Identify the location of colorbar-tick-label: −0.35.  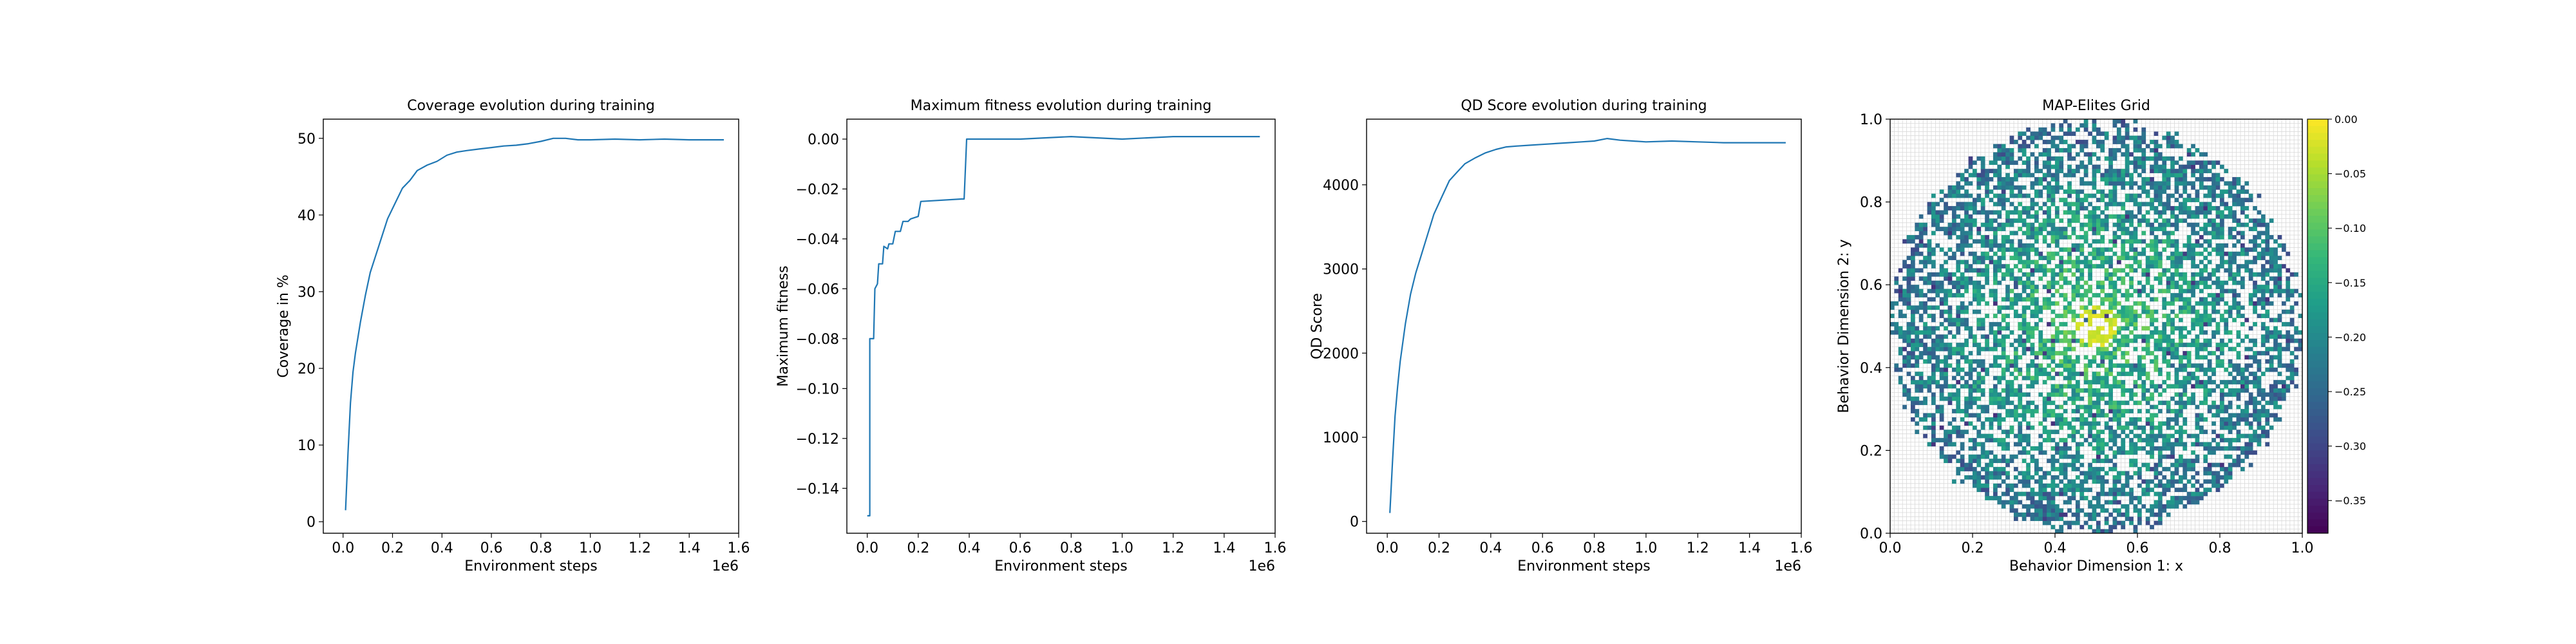
(2350, 501).